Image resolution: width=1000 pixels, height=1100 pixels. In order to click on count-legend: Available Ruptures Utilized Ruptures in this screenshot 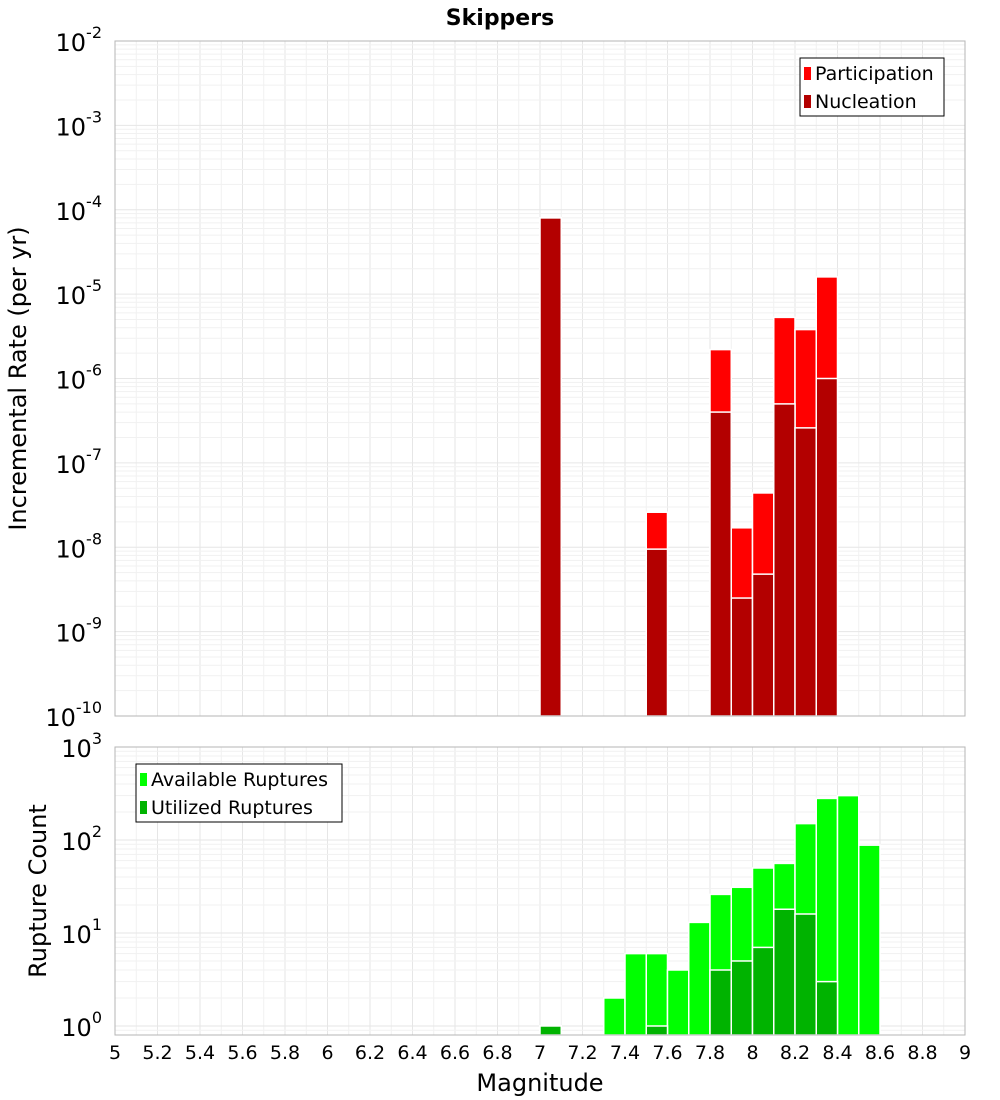, I will do `click(239, 793)`.